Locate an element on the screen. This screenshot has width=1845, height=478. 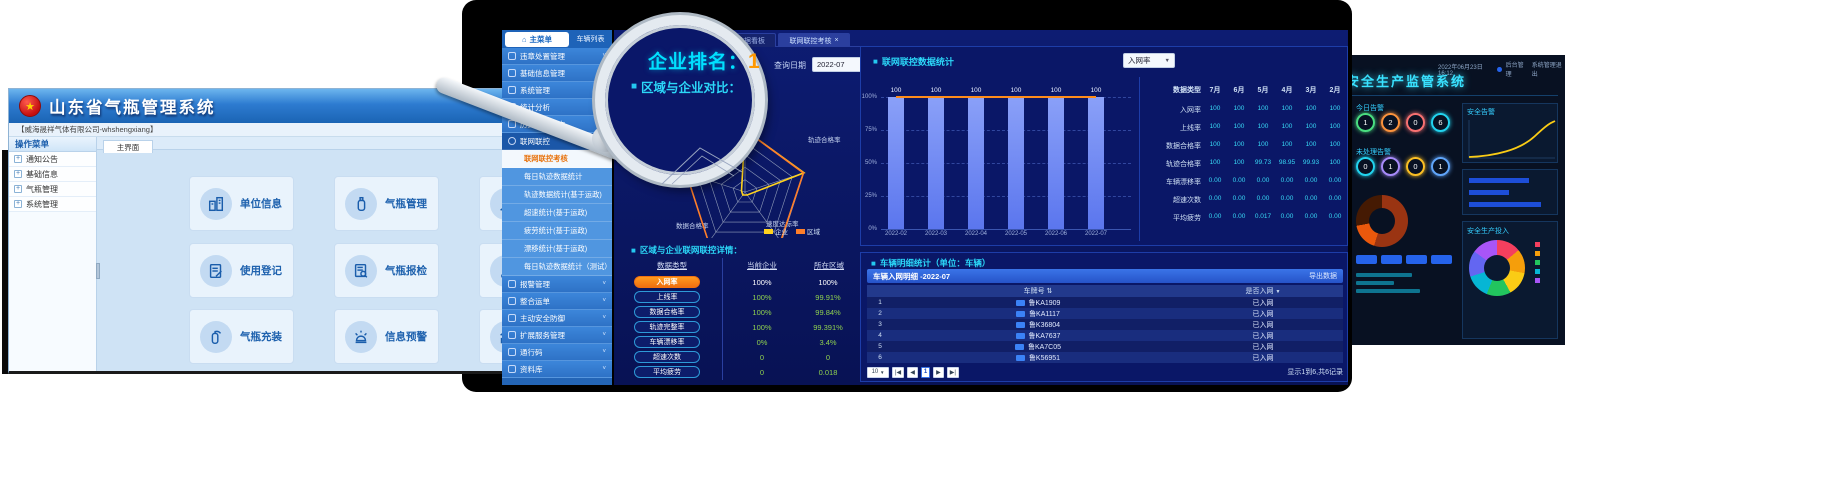
gas-sidebar-item-system: + 系统管理 is located at coordinates (52, 204).